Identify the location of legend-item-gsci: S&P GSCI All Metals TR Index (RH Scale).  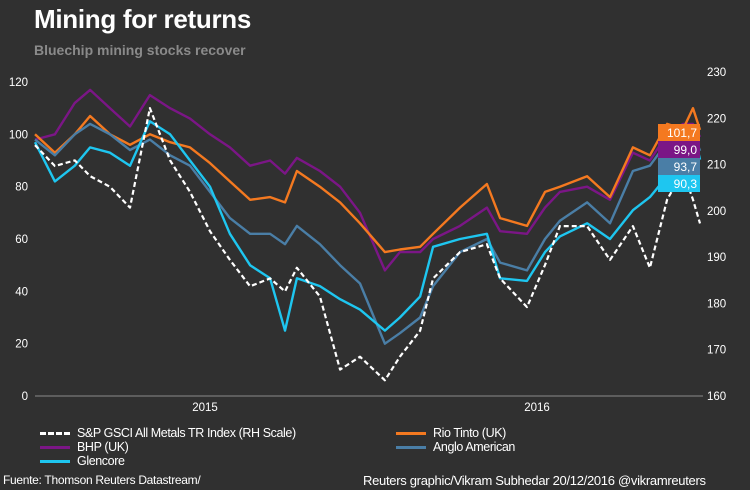
(168, 433).